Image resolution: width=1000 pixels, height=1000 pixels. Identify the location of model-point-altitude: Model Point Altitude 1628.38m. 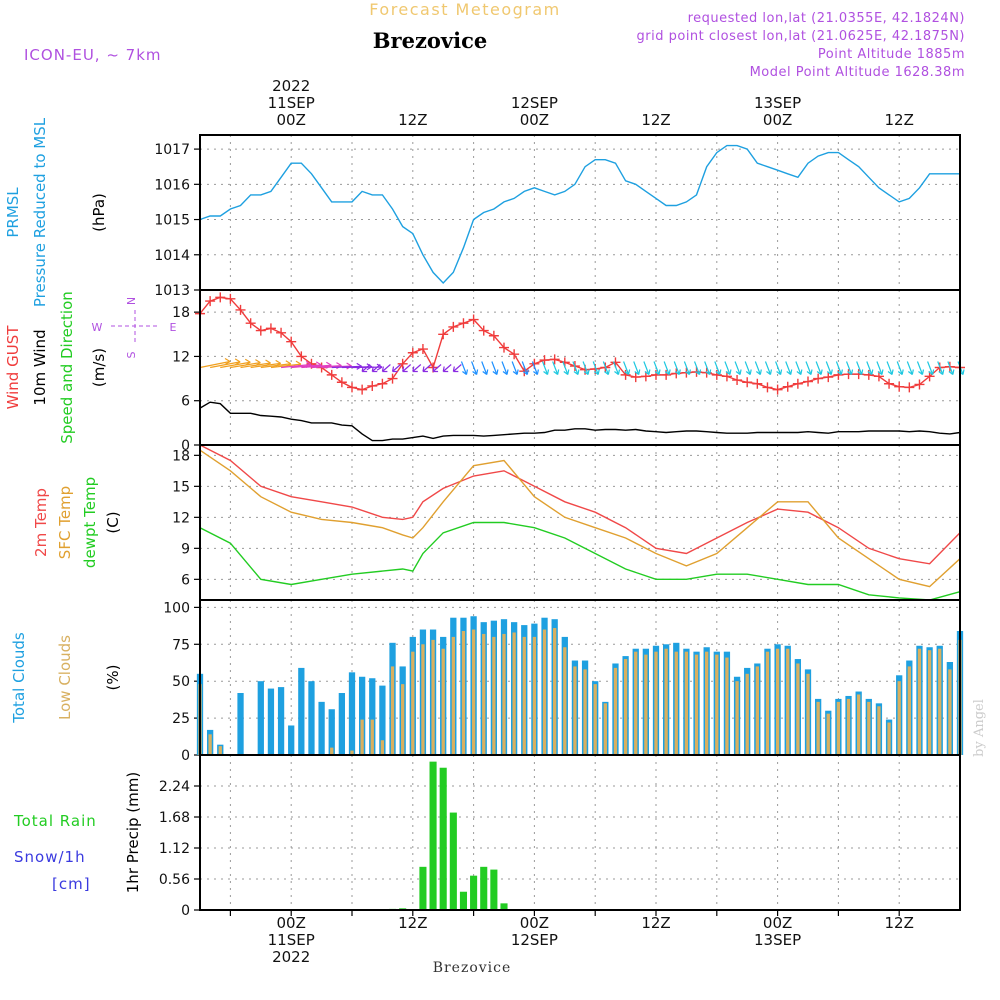
(857, 72).